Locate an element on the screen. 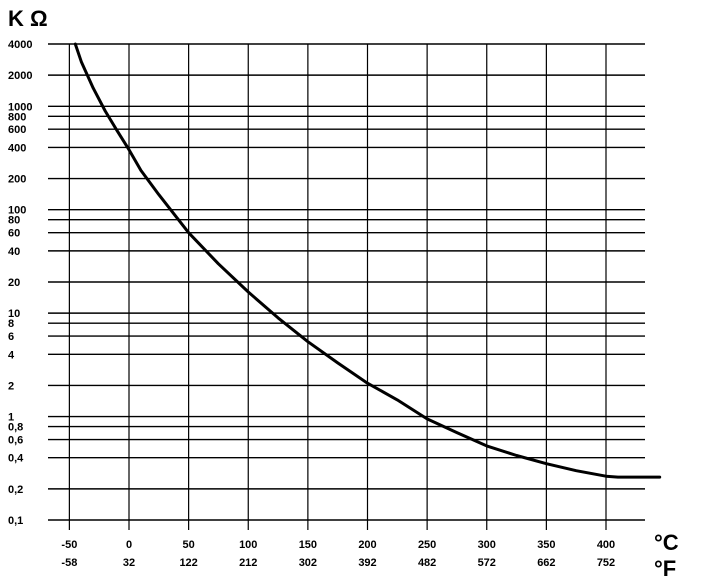  y-tick-label: 800 is located at coordinates (17, 117).